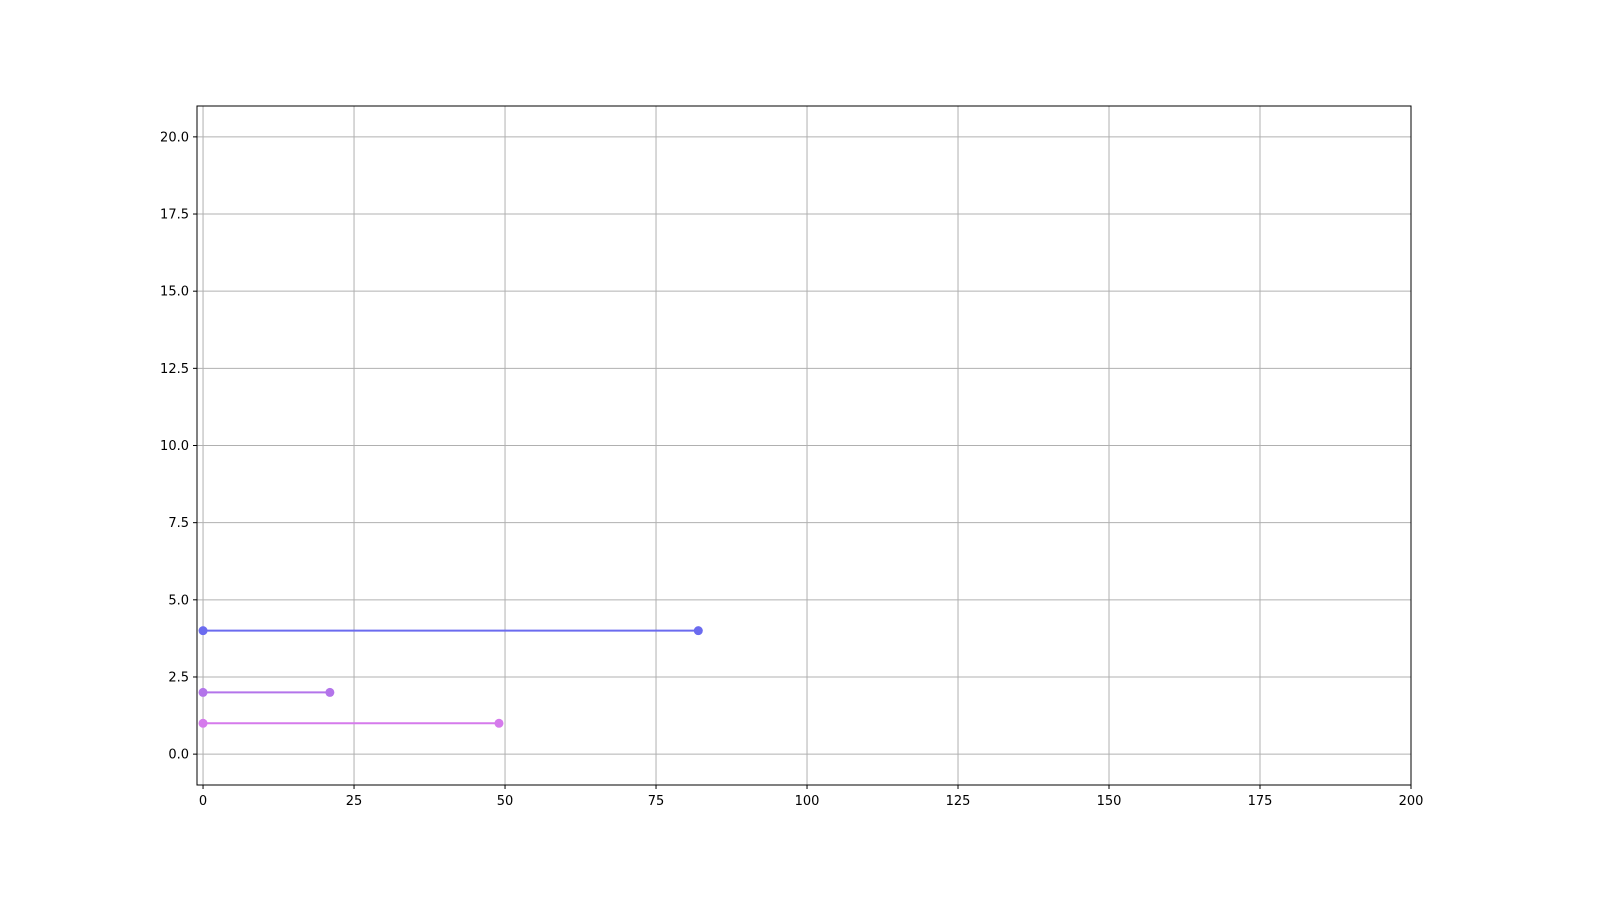 The image size is (1600, 904). What do you see at coordinates (354, 801) in the screenshot?
I see `x-tick-label: 25` at bounding box center [354, 801].